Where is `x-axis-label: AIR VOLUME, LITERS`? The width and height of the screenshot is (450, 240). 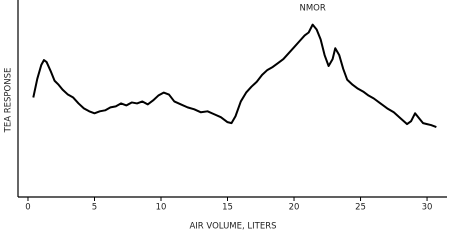 x-axis-label: AIR VOLUME, LITERS is located at coordinates (232, 227).